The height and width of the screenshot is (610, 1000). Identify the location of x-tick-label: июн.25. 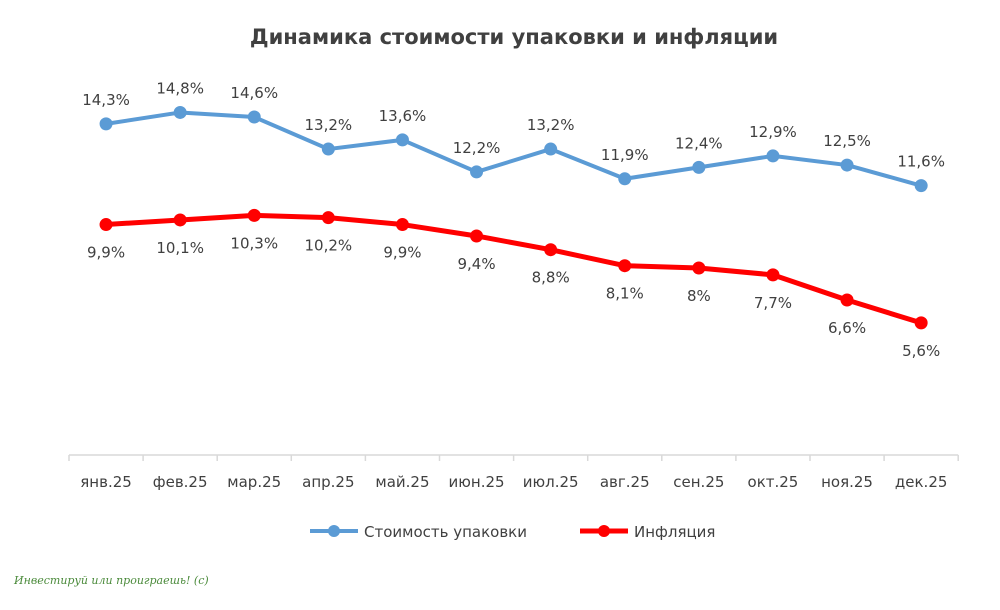
(477, 482).